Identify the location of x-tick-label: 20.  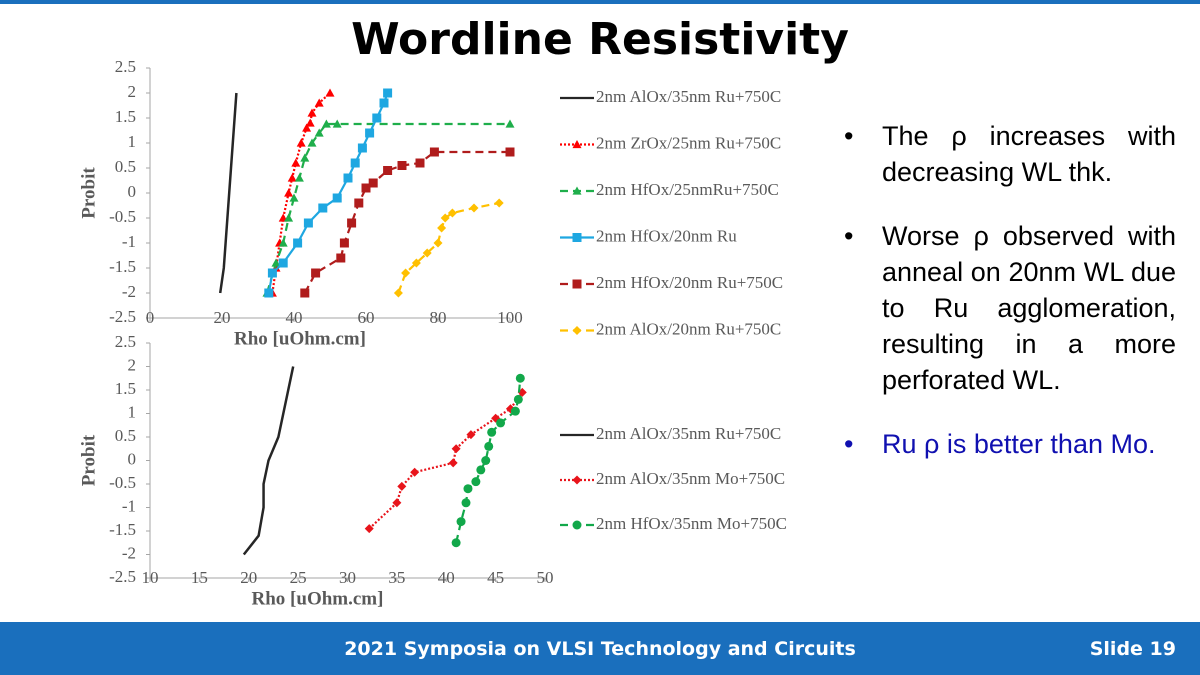
(222, 317).